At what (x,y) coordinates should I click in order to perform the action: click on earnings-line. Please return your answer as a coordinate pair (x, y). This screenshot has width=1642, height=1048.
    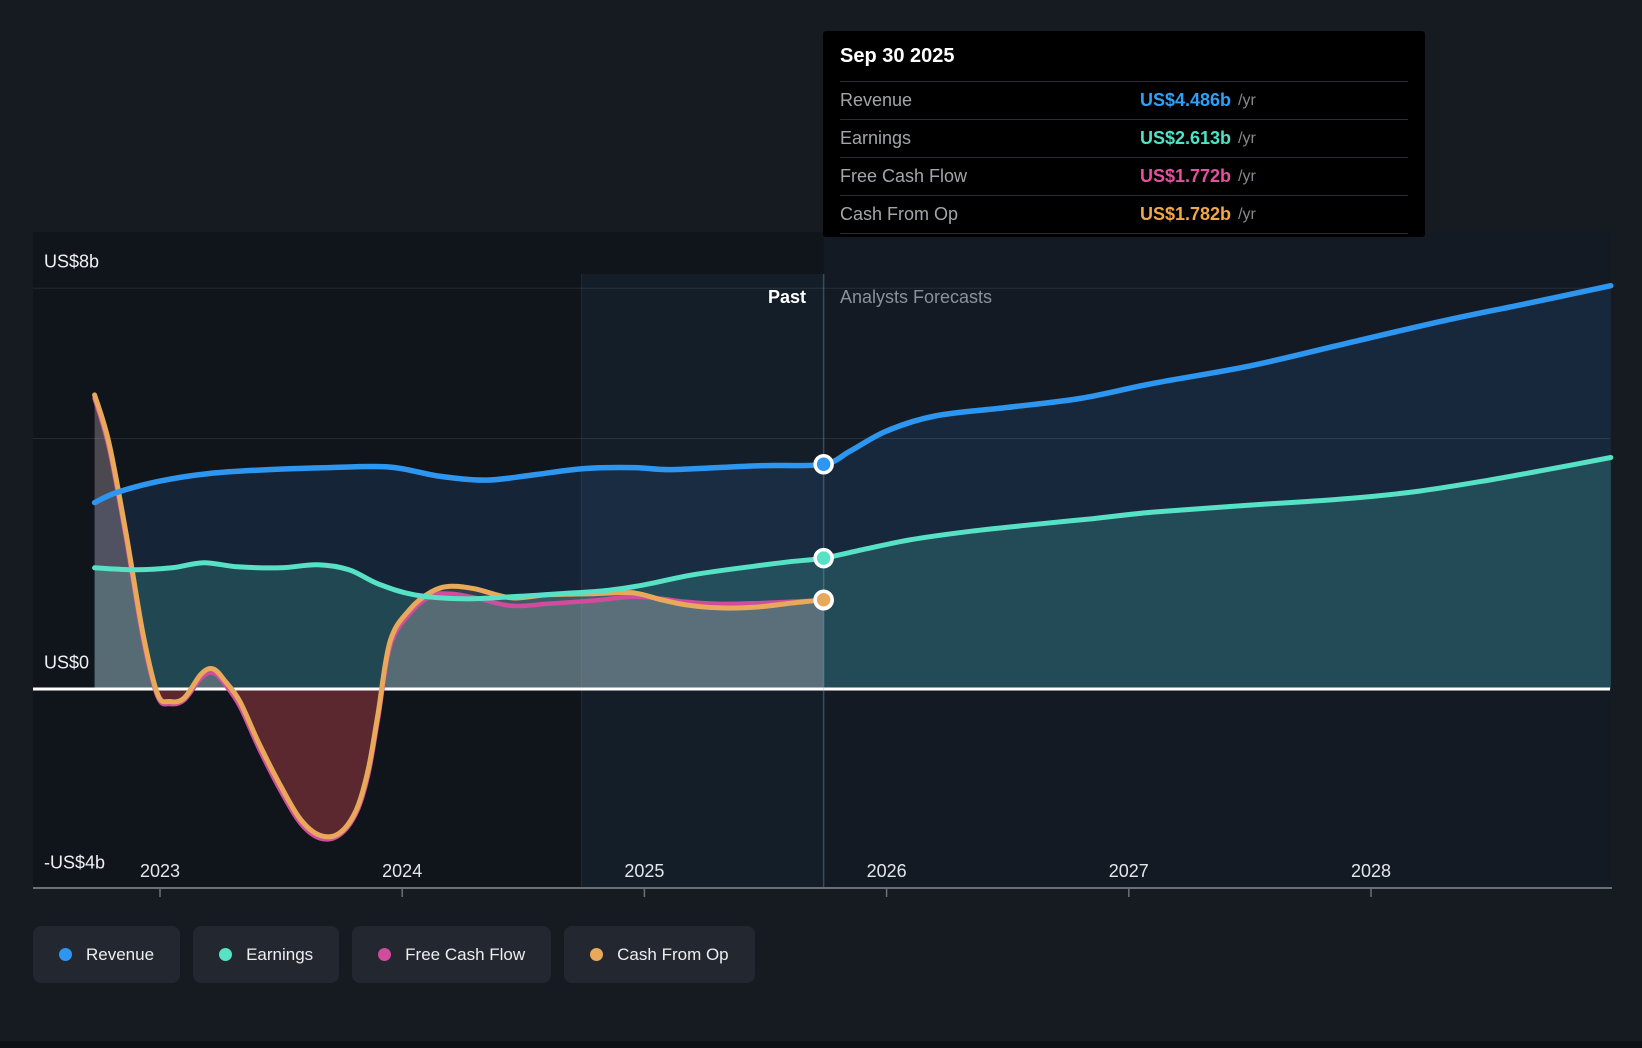
    Looking at the image, I should click on (853, 528).